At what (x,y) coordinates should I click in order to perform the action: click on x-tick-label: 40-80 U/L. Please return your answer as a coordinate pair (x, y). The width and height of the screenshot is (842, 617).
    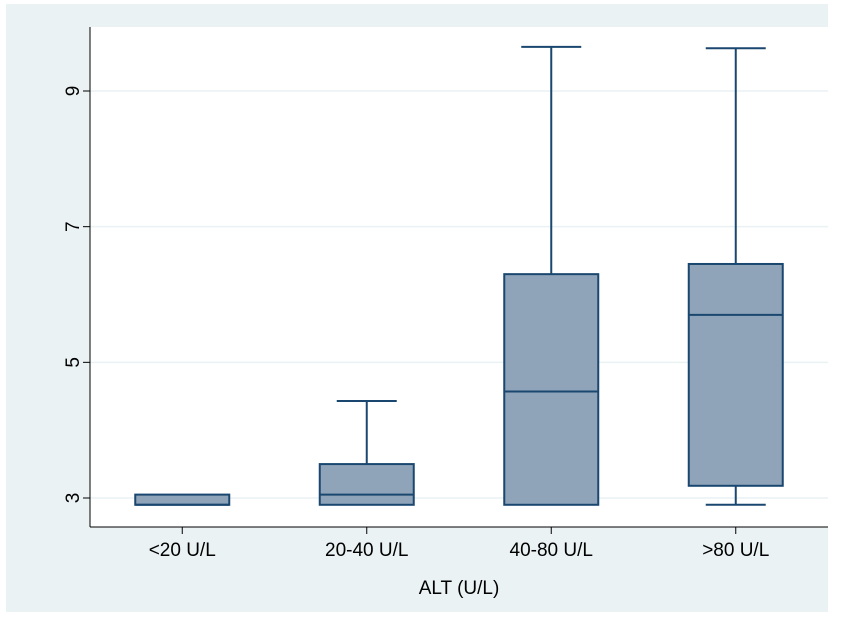
    Looking at the image, I should click on (551, 550).